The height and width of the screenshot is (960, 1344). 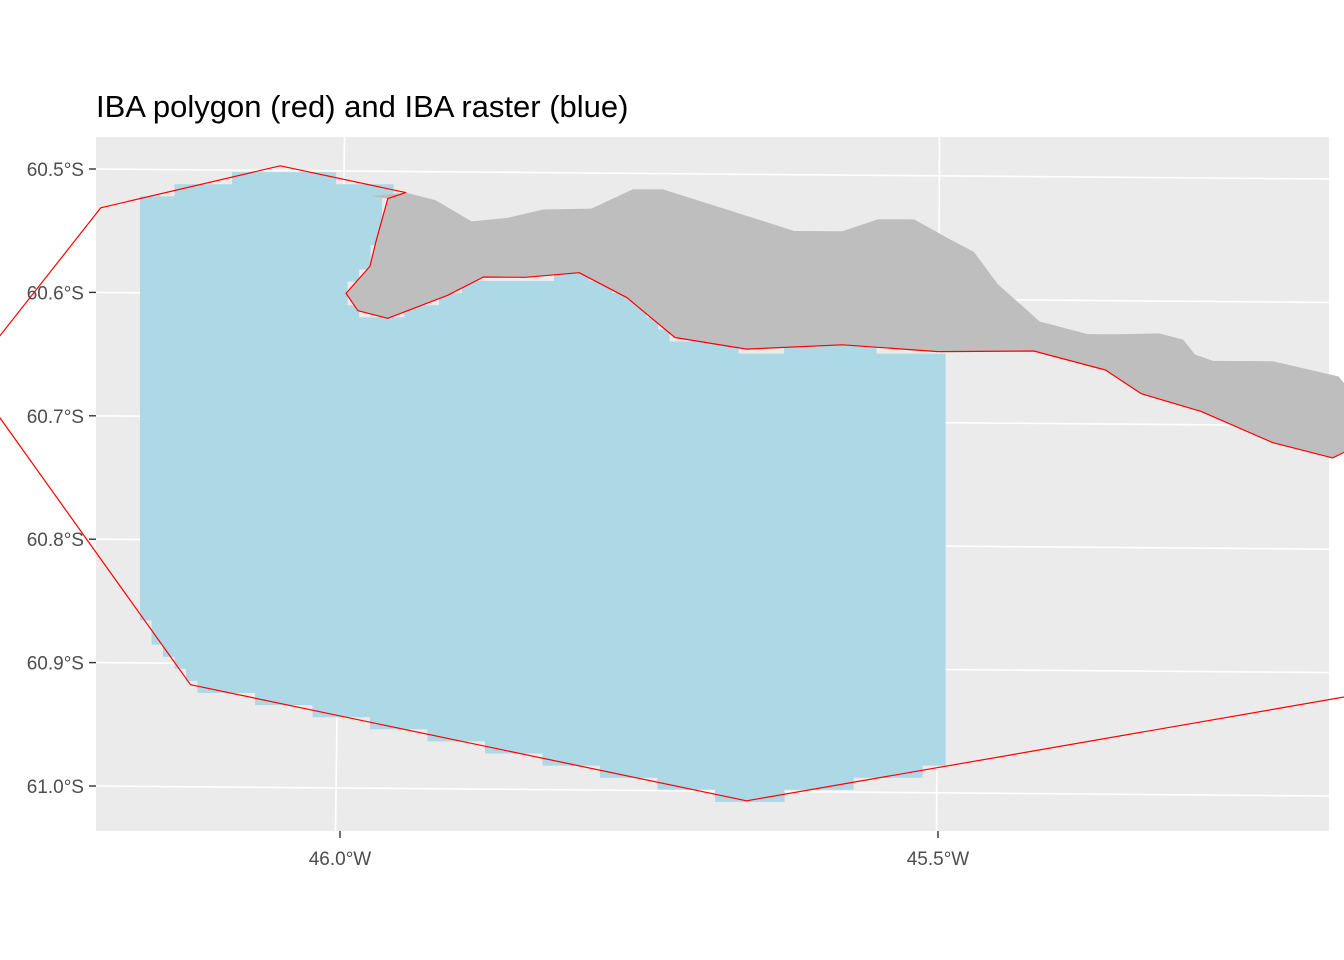 I want to click on x-axis-ticks: 46.0°W45.5°W45.0°W44.5°W, so click(x=639, y=850).